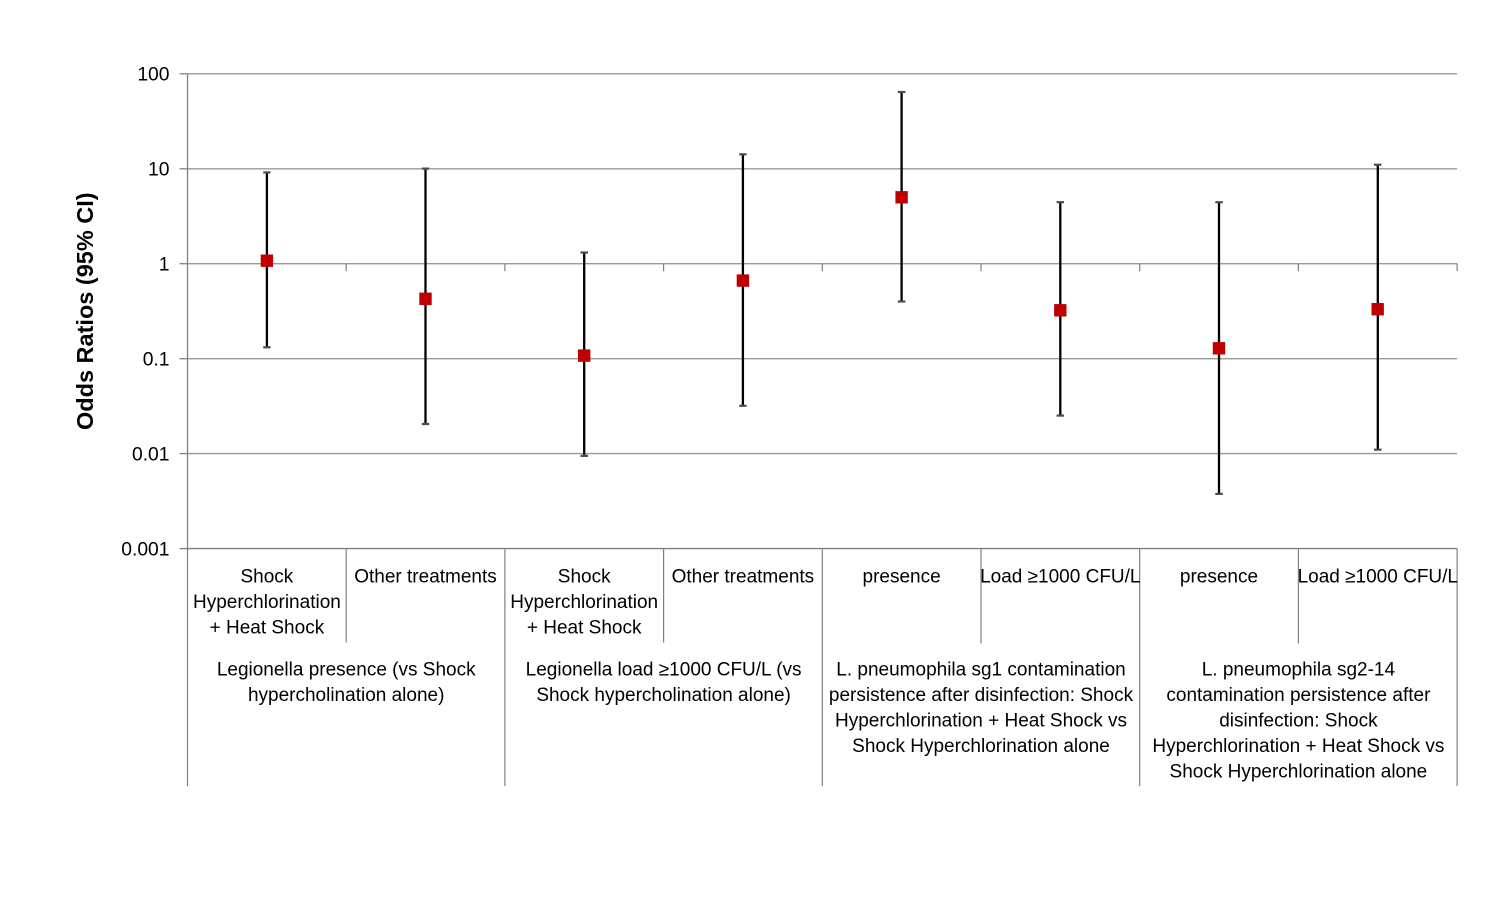 The width and height of the screenshot is (1512, 907). What do you see at coordinates (156, 359) in the screenshot?
I see `svg-text: 0.1` at bounding box center [156, 359].